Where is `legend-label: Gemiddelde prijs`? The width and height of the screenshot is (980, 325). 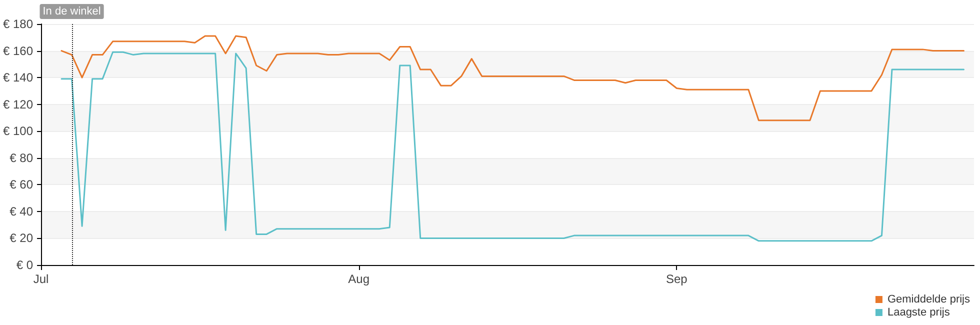
legend-label: Gemiddelde prijs is located at coordinates (928, 300).